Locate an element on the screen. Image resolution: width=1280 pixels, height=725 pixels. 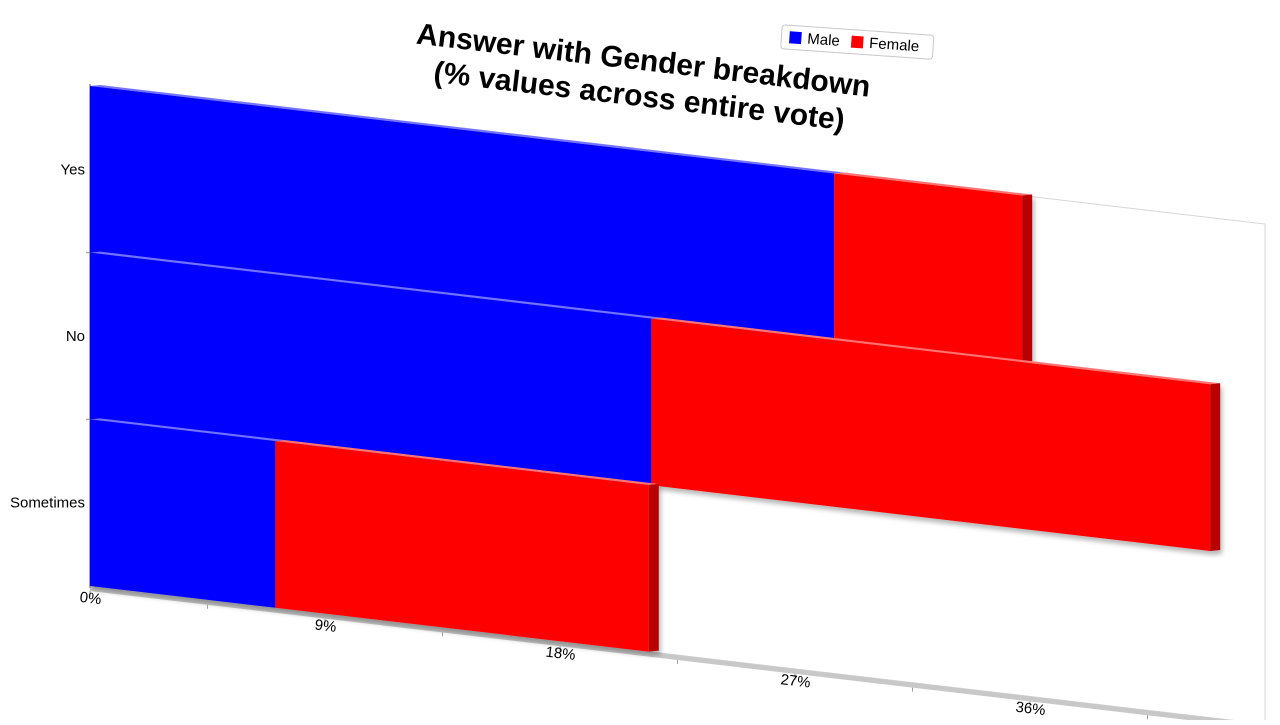
bar-male-no is located at coordinates (371, 369).